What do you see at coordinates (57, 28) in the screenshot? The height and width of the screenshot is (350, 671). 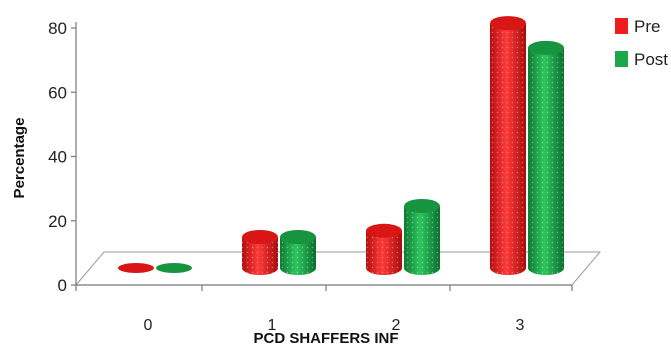 I see `y-tick-label: 80` at bounding box center [57, 28].